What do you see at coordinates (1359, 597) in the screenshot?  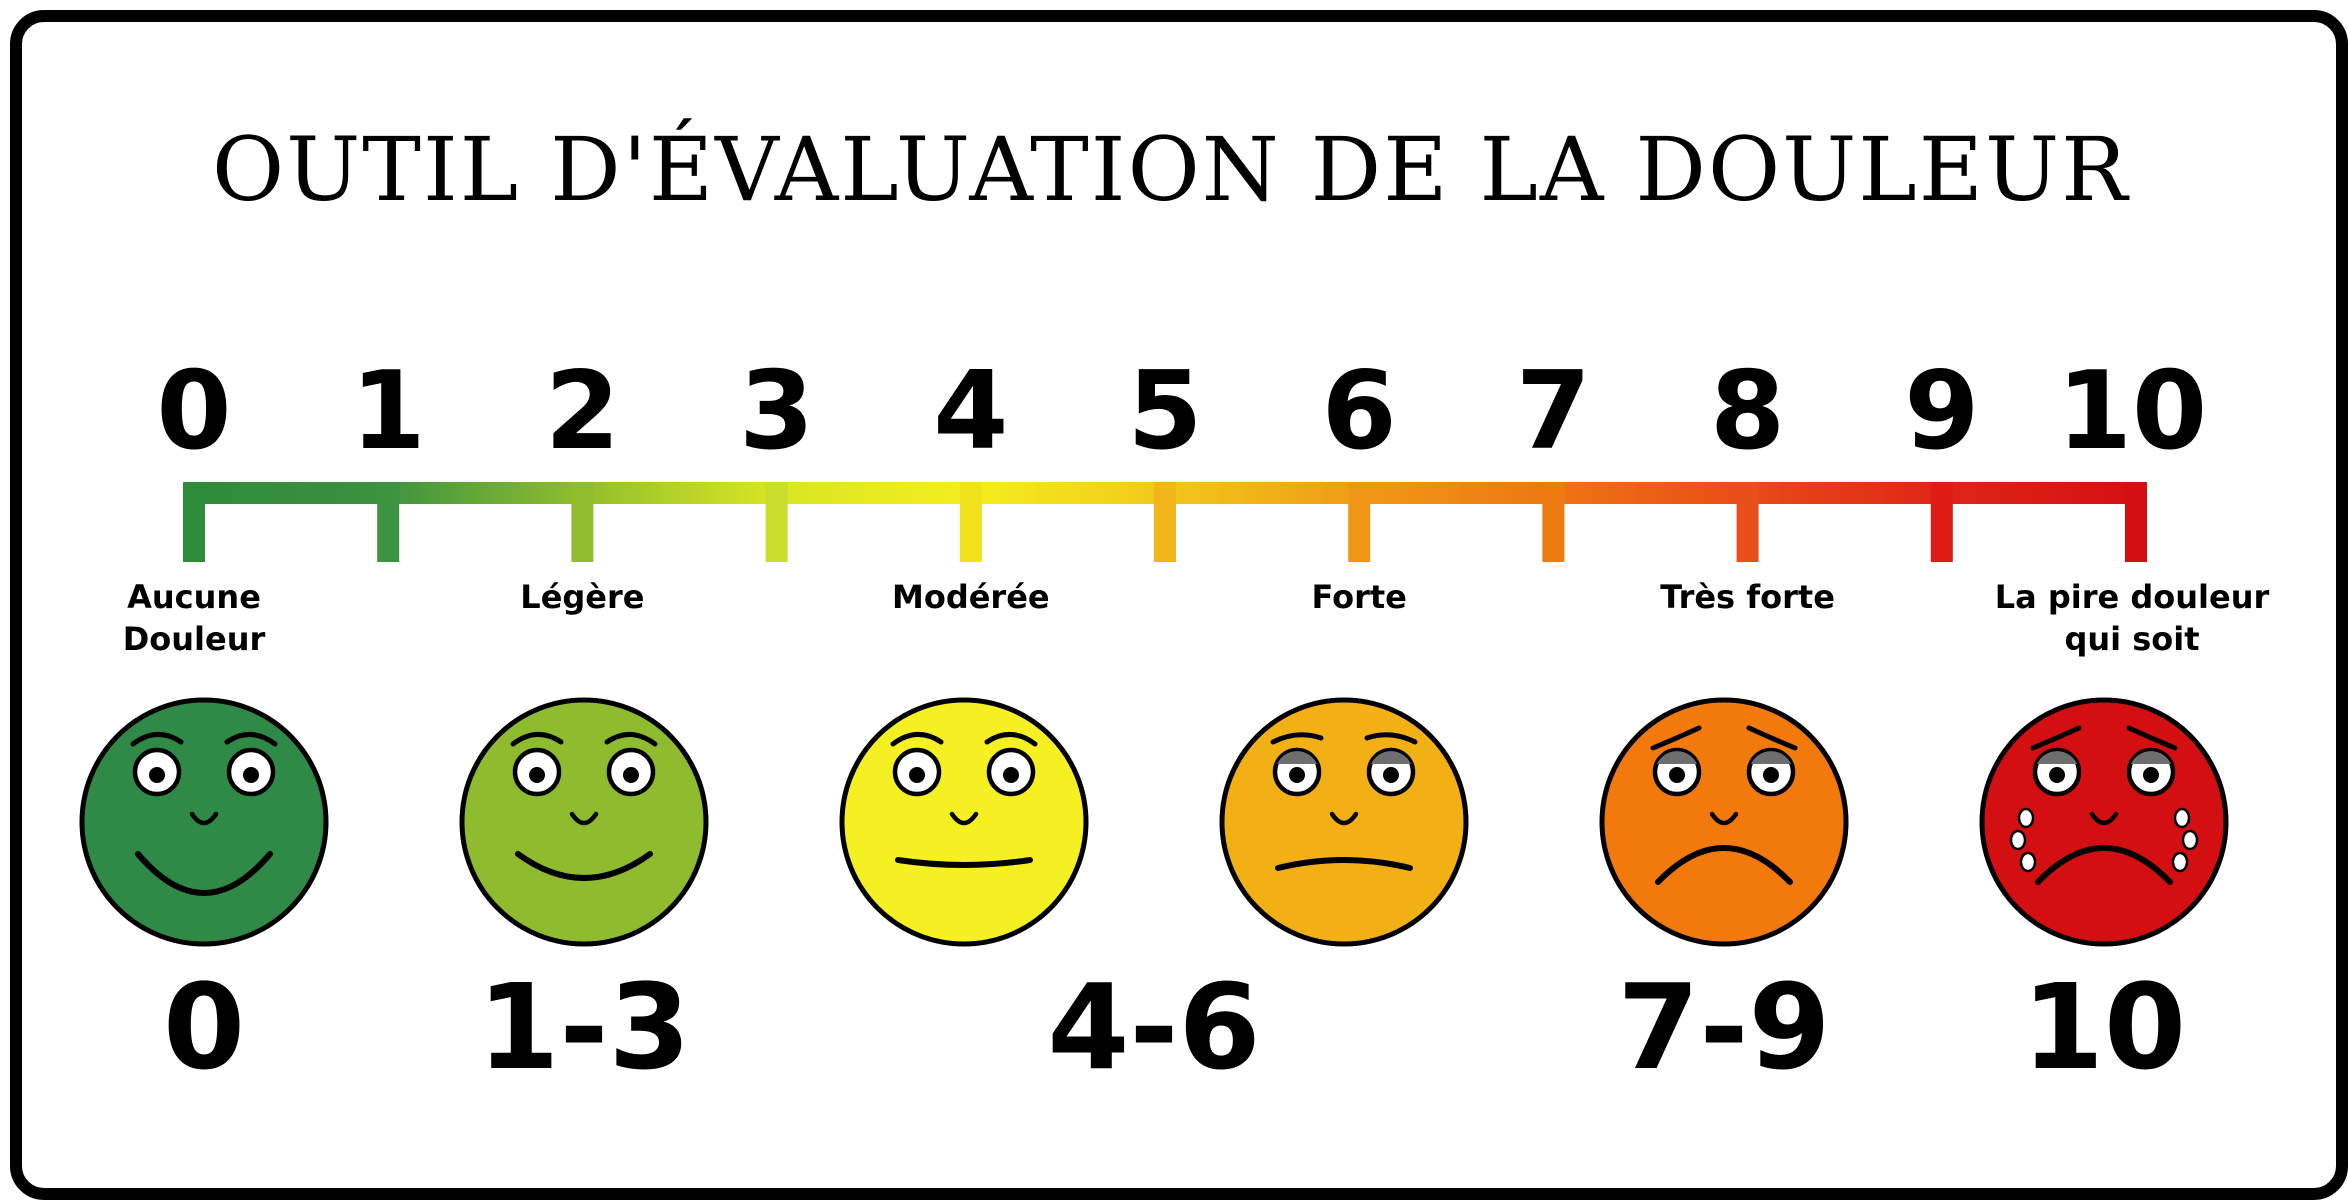 I see `severity-label: Forte` at bounding box center [1359, 597].